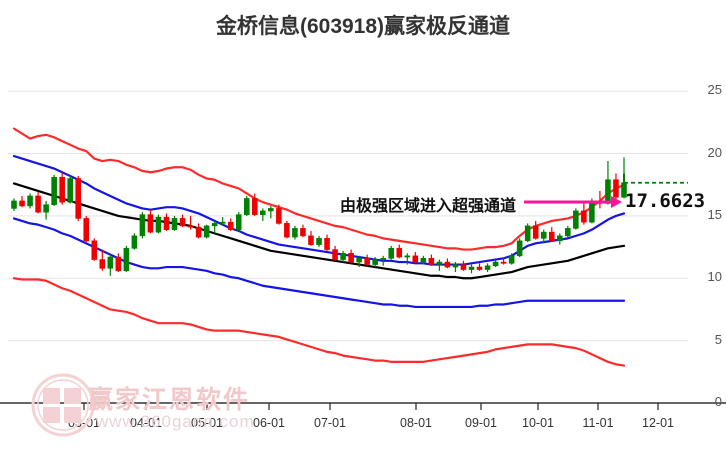 This screenshot has width=726, height=450. Describe the element at coordinates (207, 423) in the screenshot. I see `x-axis-tick-05-01: 05-01` at that location.